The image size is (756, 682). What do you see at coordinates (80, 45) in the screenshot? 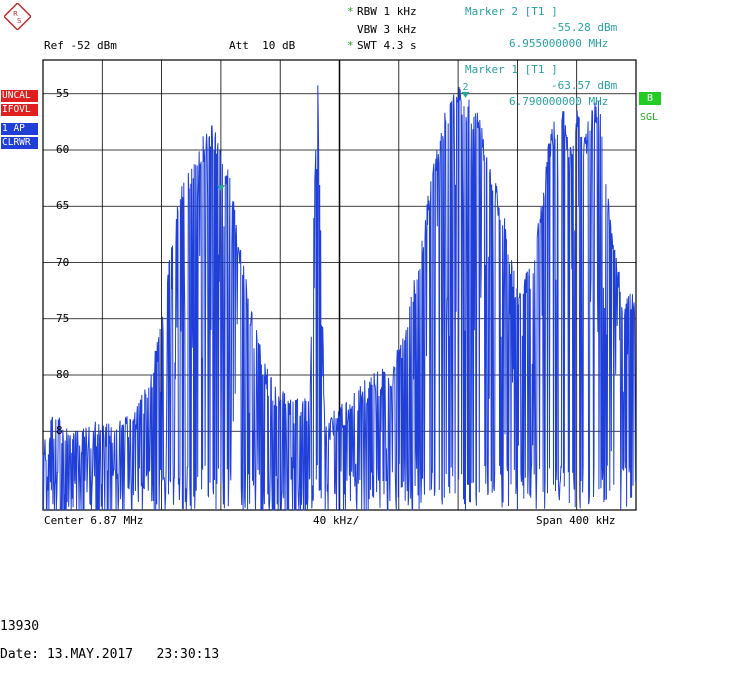
I see `ref-level: Ref -52 dBm` at bounding box center [80, 45].